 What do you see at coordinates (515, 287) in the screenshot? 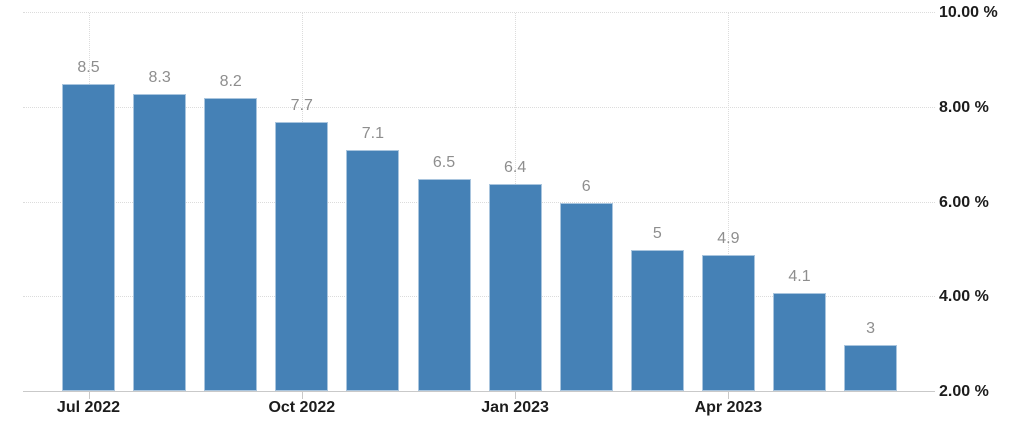
I see `bar-jan-2023` at bounding box center [515, 287].